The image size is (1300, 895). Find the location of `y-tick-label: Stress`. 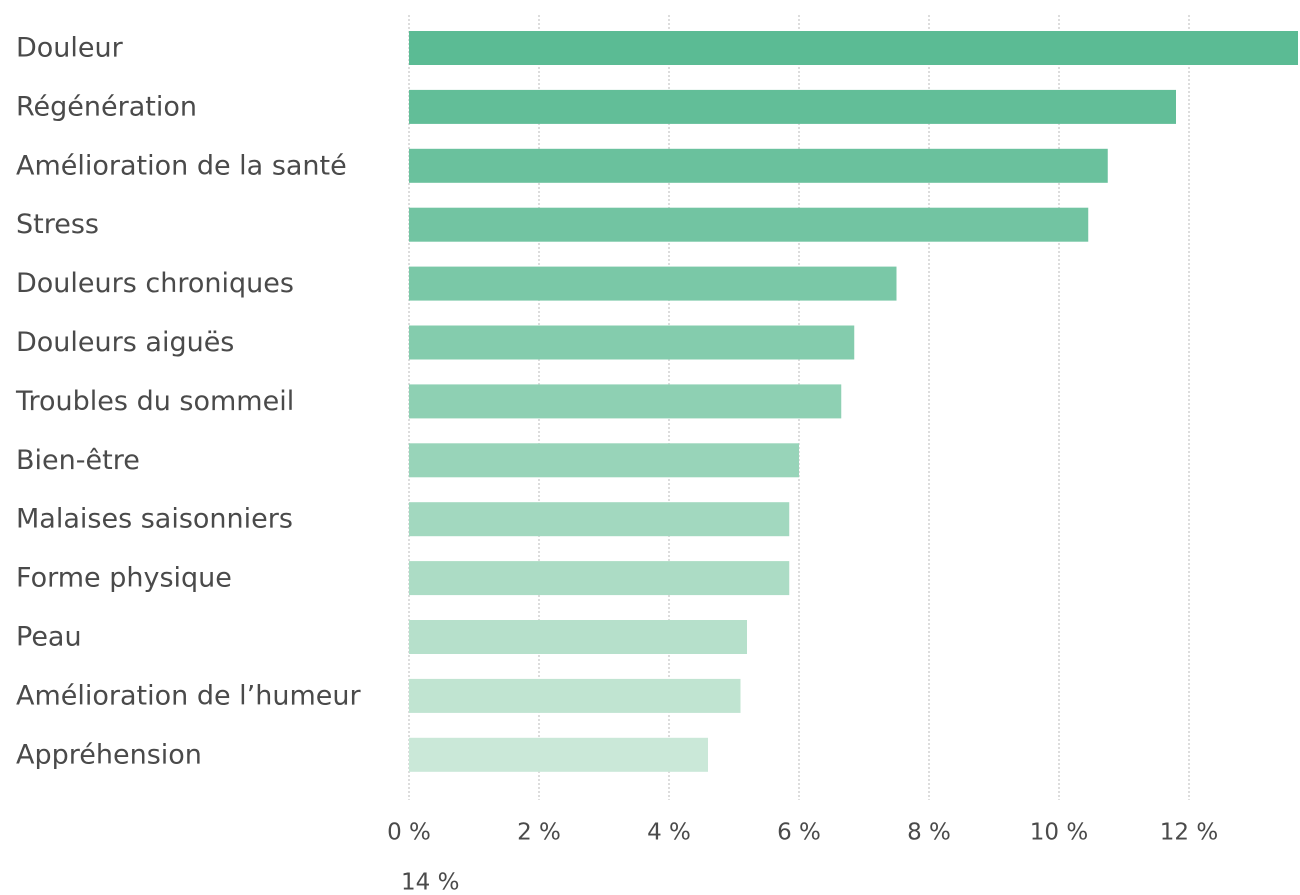

y-tick-label: Stress is located at coordinates (57, 224).